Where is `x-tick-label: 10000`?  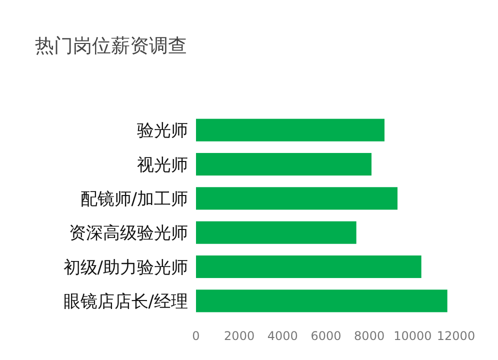
x-tick-label: 10000 is located at coordinates (413, 336).